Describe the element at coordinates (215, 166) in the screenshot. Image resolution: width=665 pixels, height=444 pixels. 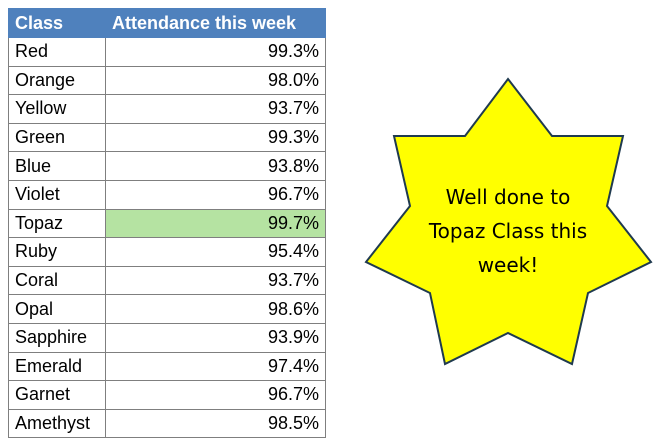
I see `attendance-cell: 93.8%` at that location.